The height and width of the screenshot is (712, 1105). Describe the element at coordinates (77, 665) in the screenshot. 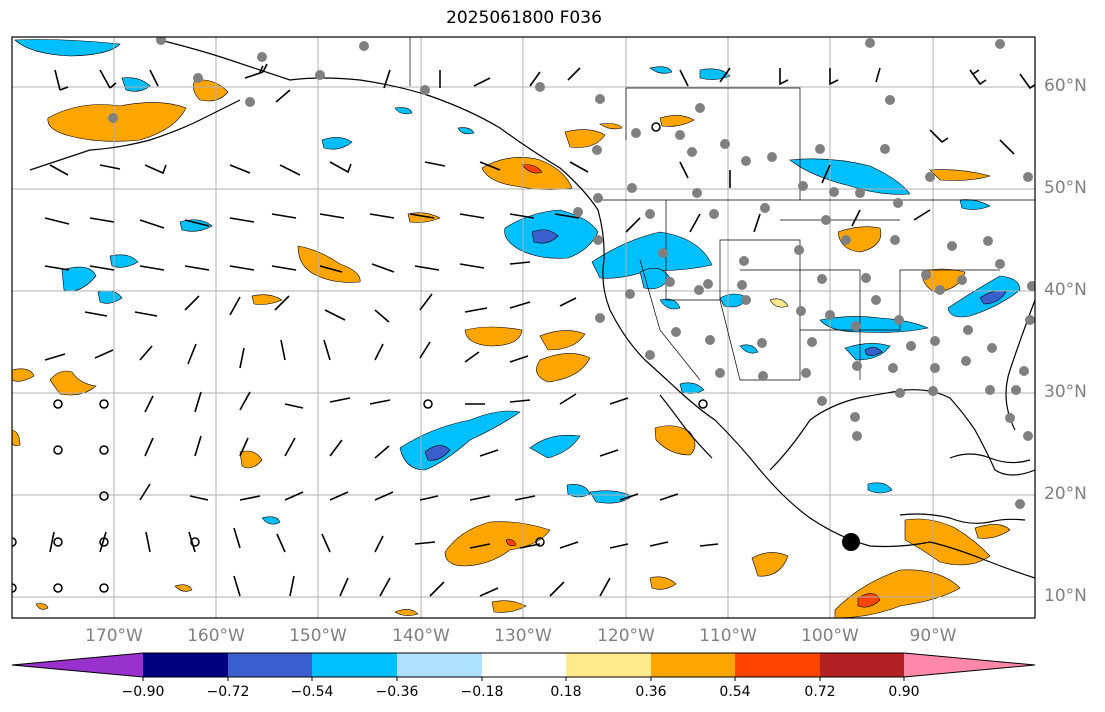

I see `colorbar-extend-low` at that location.